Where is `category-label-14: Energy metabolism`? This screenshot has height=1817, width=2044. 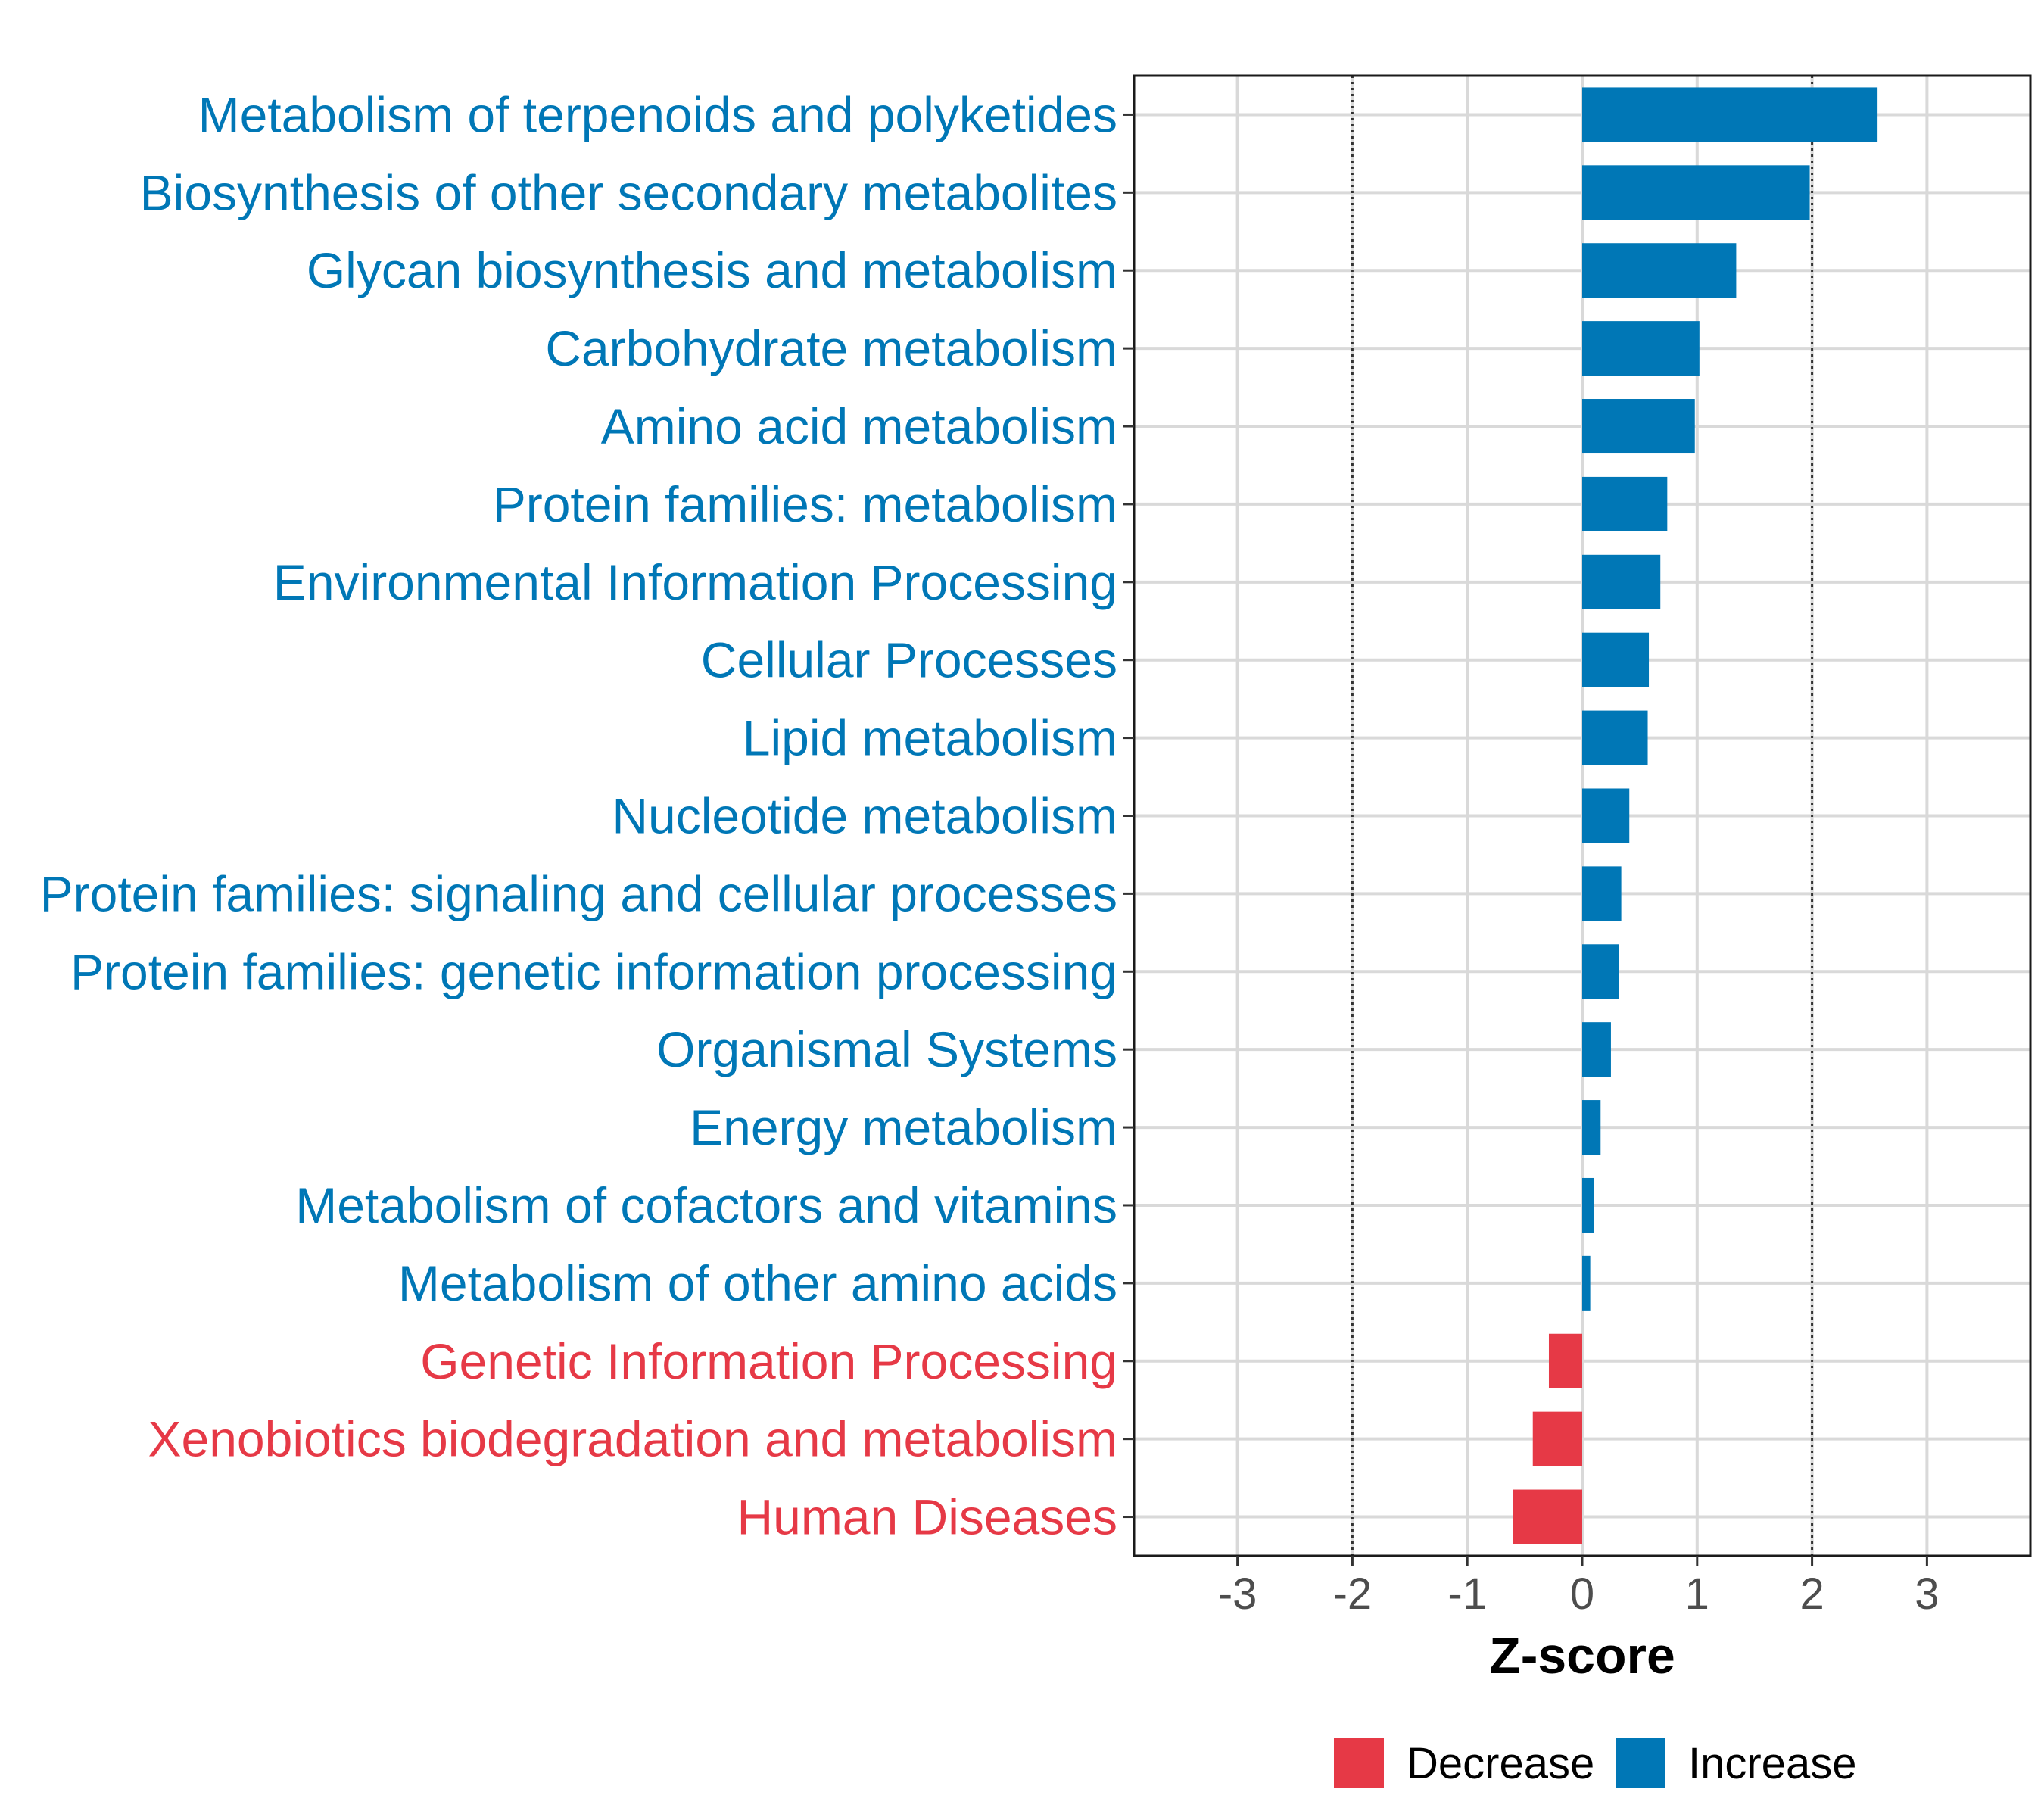
category-label-14: Energy metabolism is located at coordinates (903, 1127).